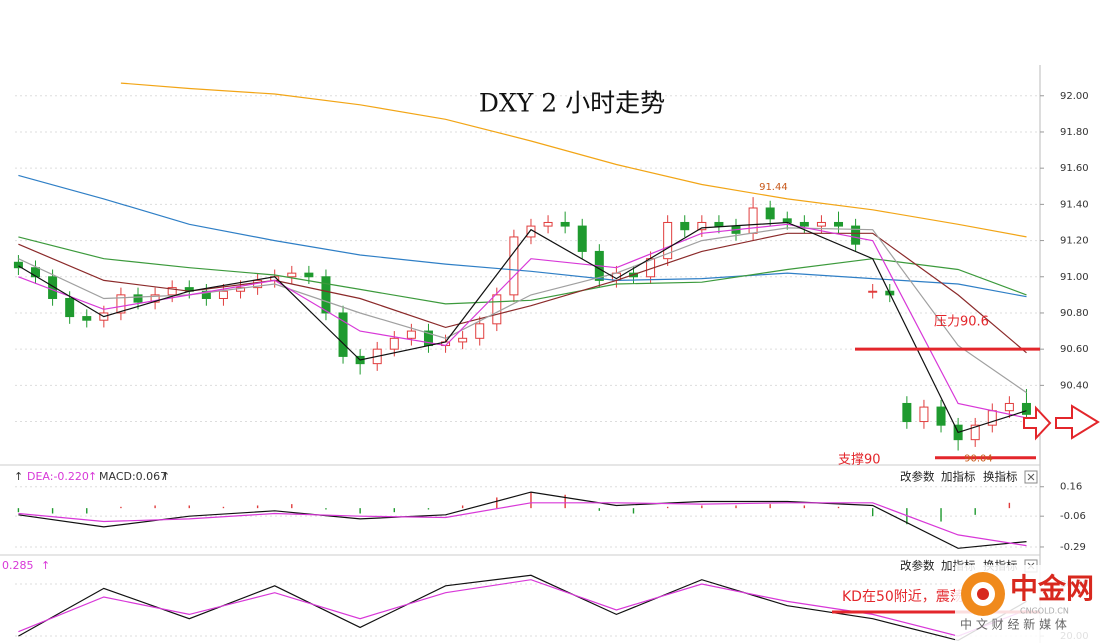 The image size is (1116, 643). What do you see at coordinates (859, 459) in the screenshot?
I see `level-label: 支撑90` at bounding box center [859, 459].